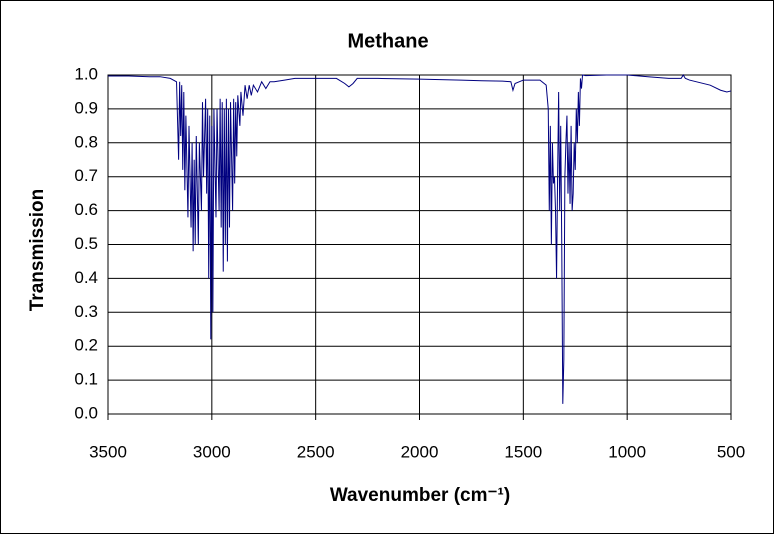 This screenshot has width=775, height=535. I want to click on y-tick-label: 0.2, so click(86, 345).